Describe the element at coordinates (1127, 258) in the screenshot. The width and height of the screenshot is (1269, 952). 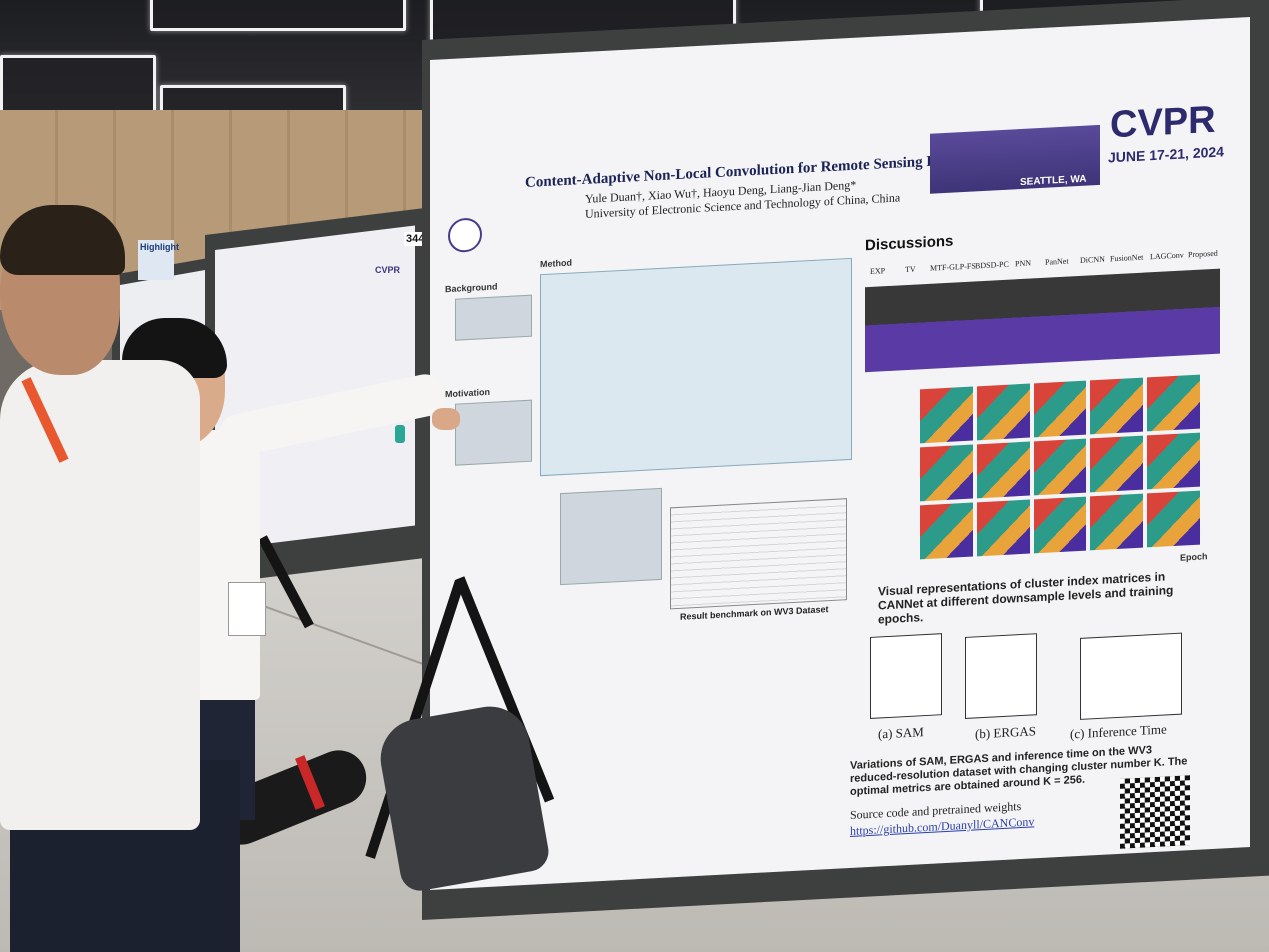
I see `discussion-column-label: FusionNet` at that location.